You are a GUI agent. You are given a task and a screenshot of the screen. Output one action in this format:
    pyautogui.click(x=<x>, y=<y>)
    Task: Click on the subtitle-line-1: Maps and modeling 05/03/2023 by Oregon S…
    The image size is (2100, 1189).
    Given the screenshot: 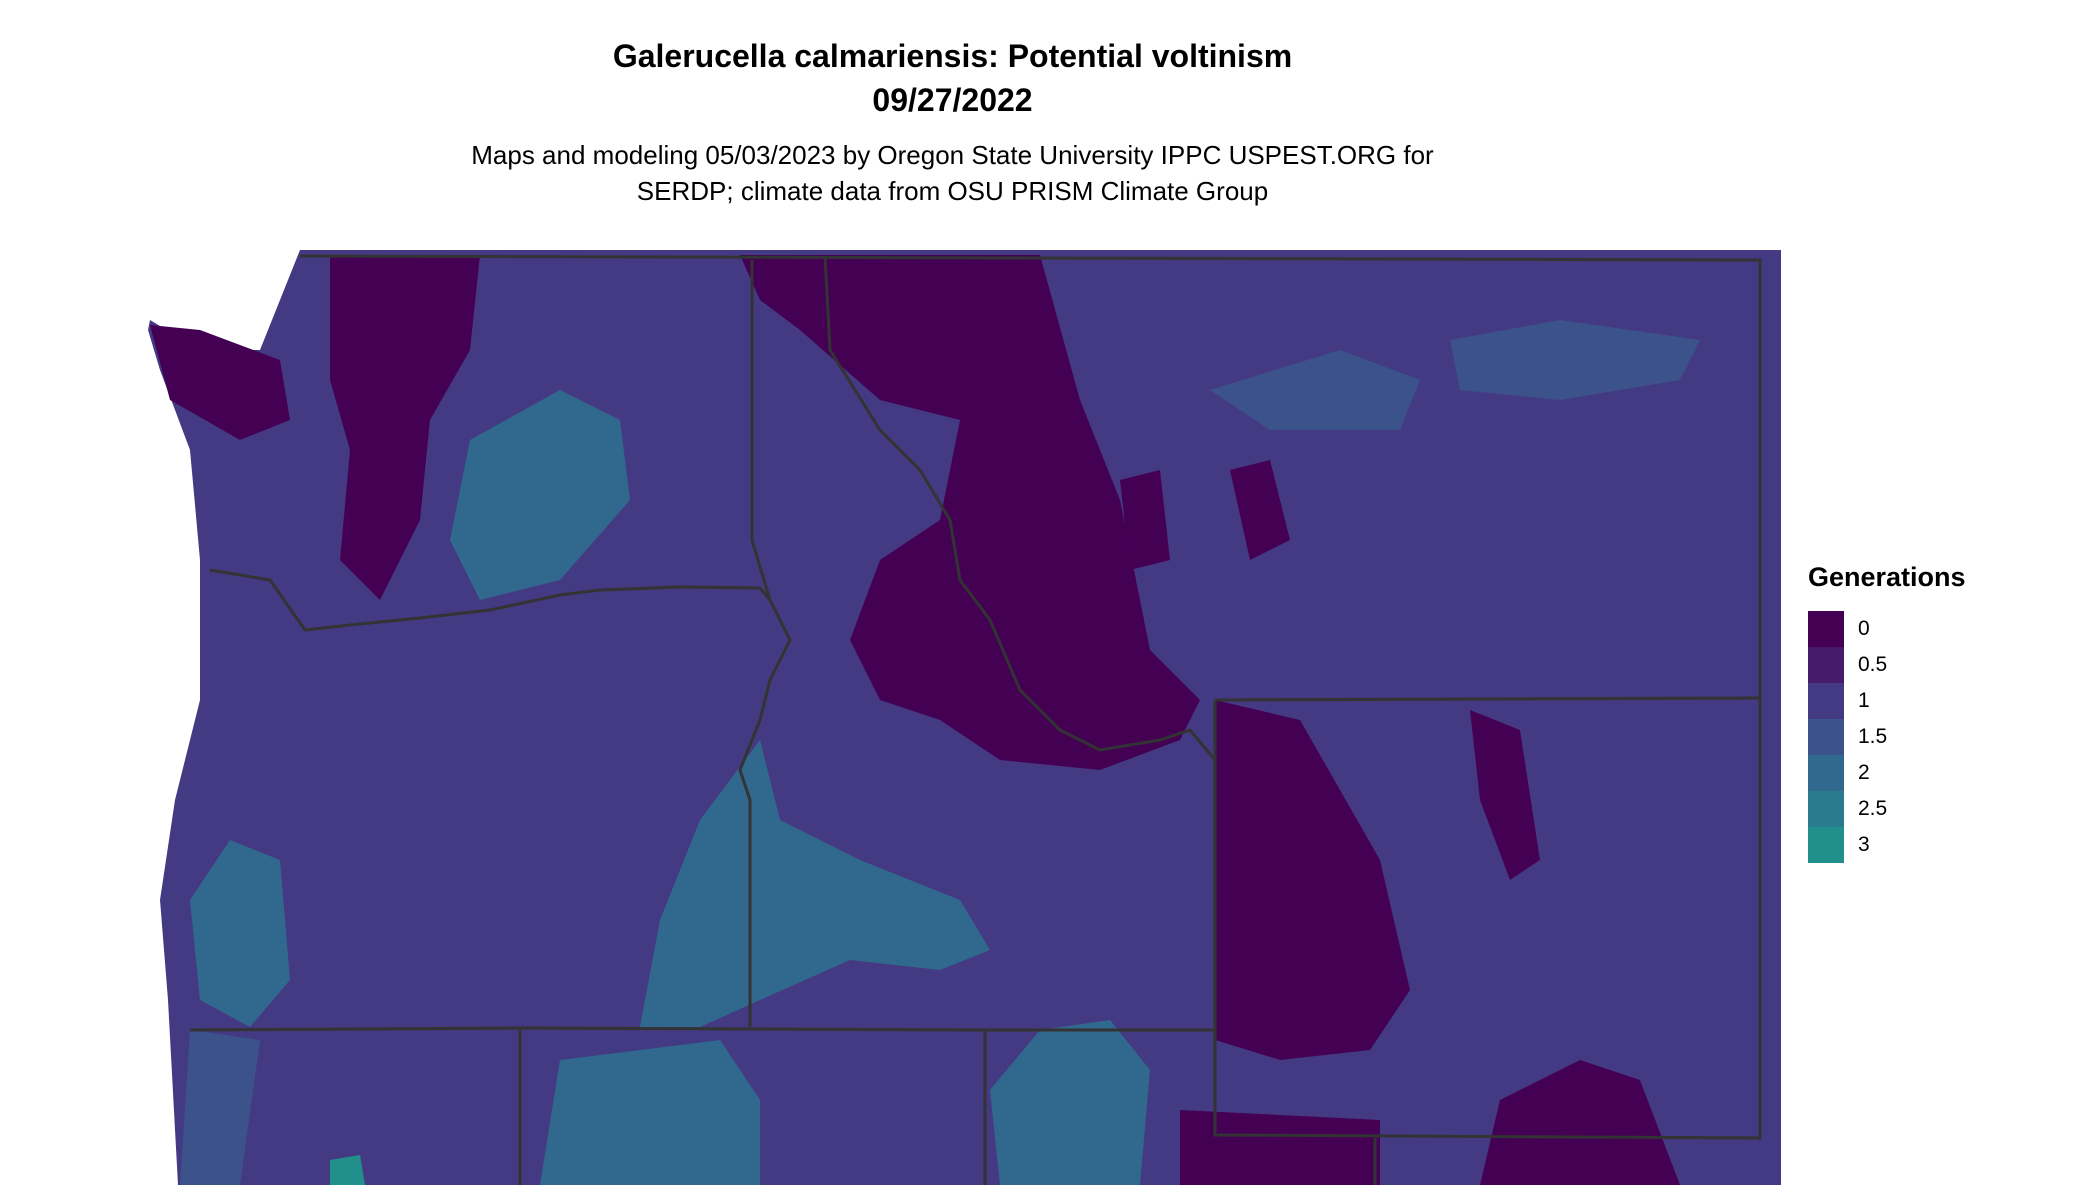 What is the action you would take?
    pyautogui.click(x=952, y=155)
    